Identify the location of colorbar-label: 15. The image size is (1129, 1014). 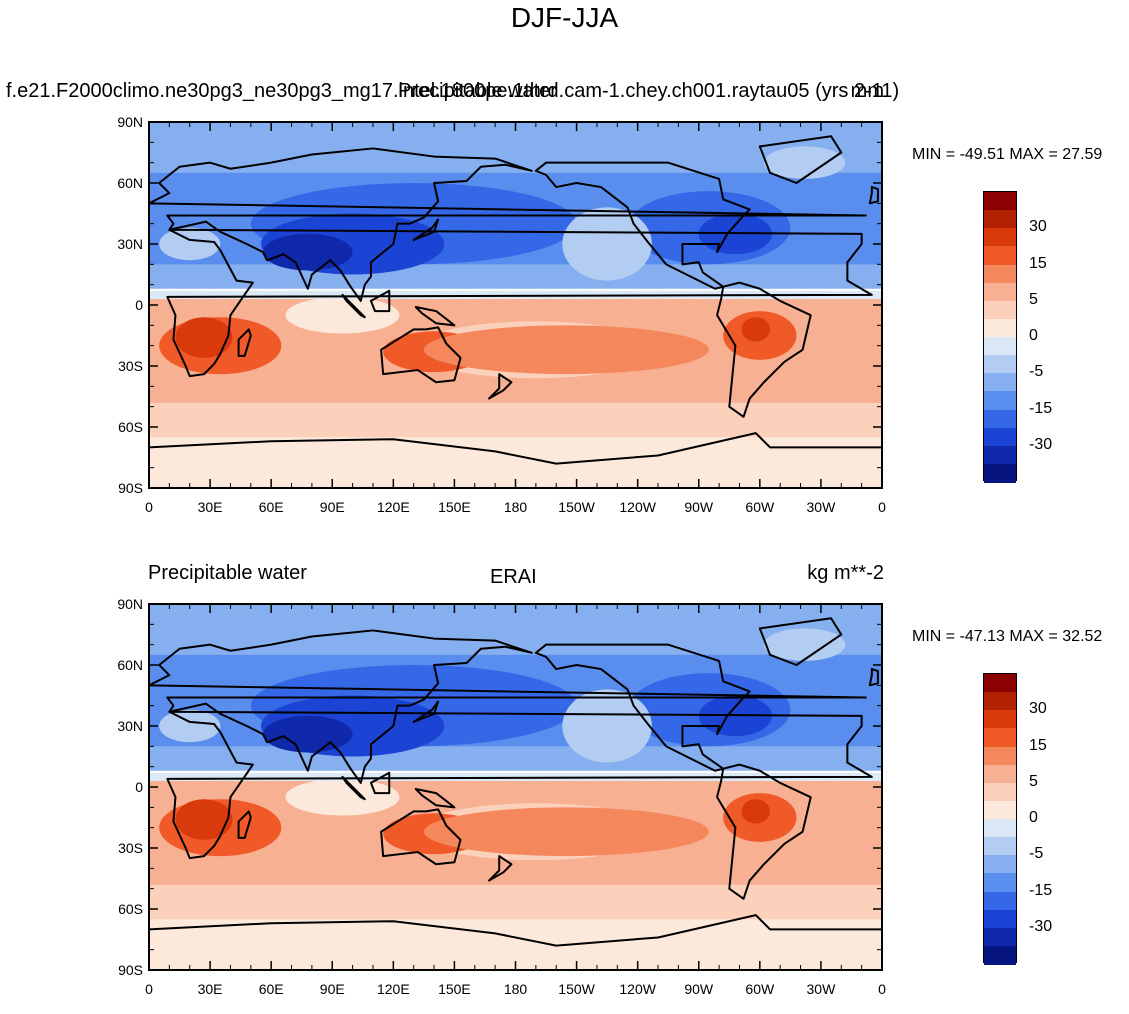
(1038, 745).